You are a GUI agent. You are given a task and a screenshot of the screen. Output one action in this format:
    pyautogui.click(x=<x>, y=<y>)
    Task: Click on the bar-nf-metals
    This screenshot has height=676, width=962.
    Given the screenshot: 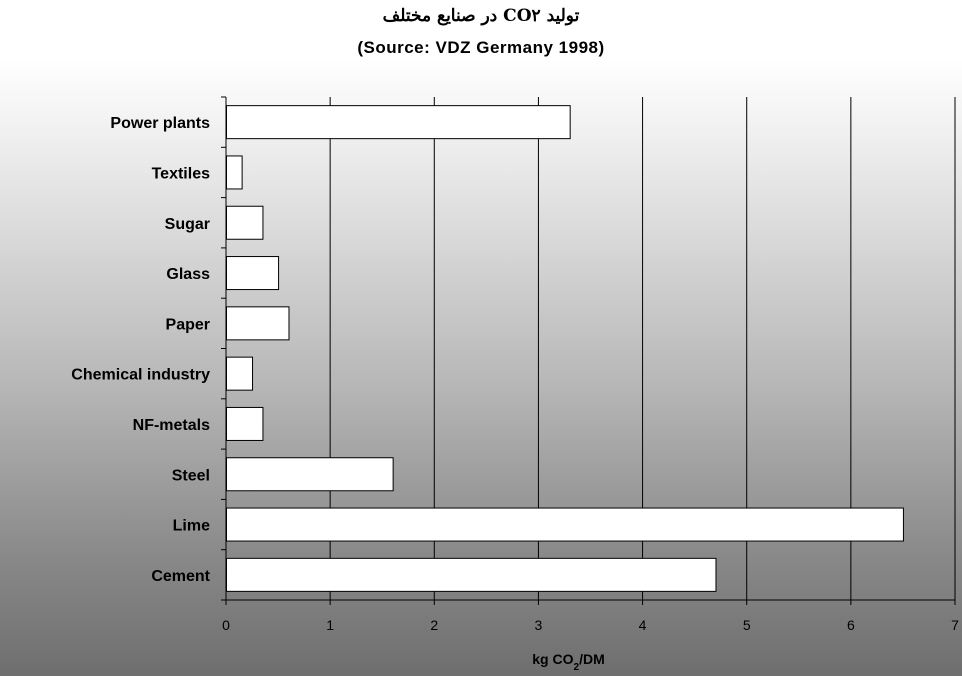 What is the action you would take?
    pyautogui.click(x=245, y=423)
    